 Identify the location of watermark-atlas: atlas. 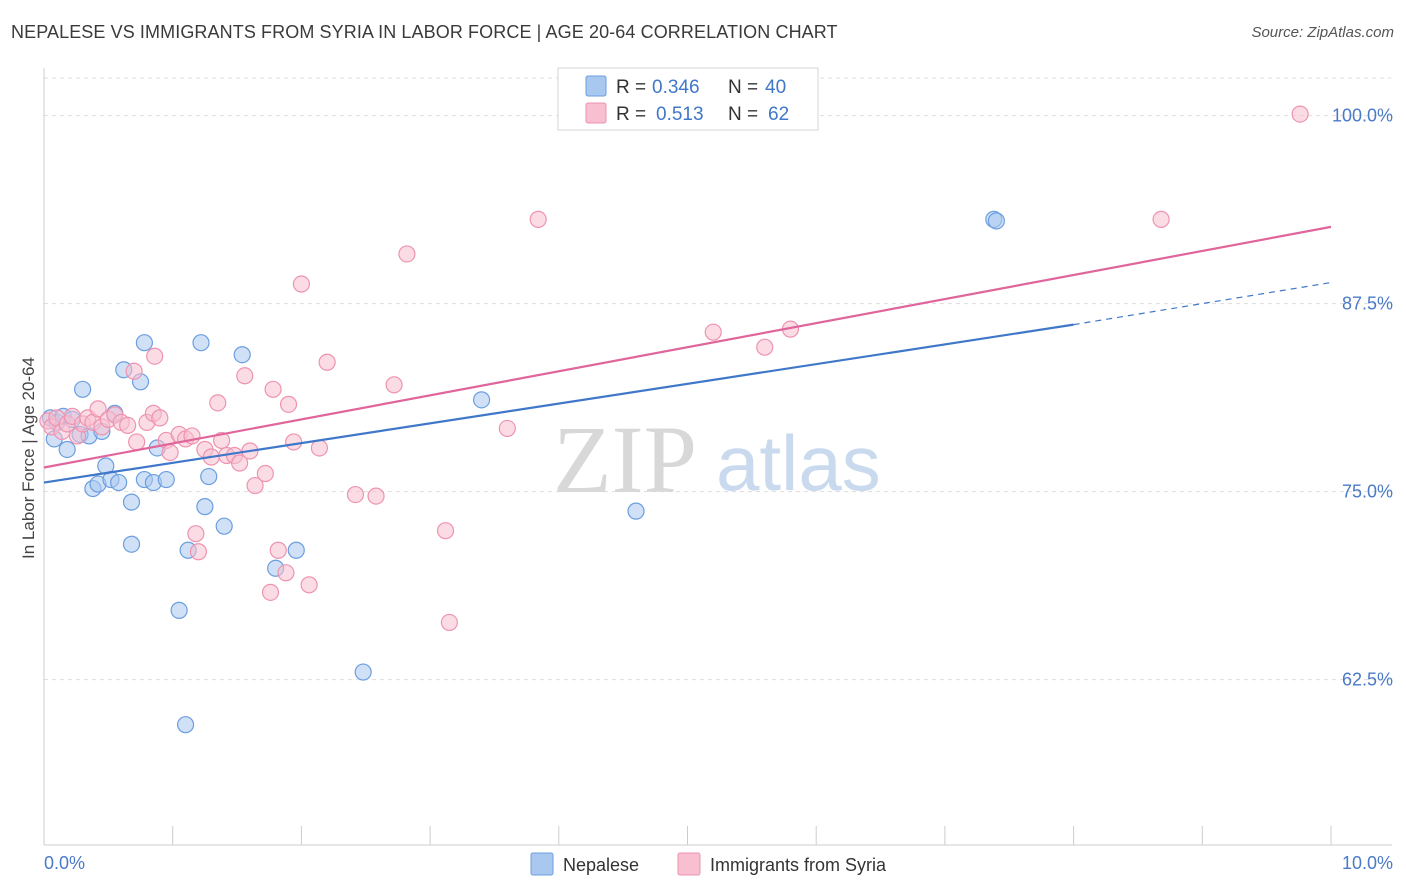
(798, 463).